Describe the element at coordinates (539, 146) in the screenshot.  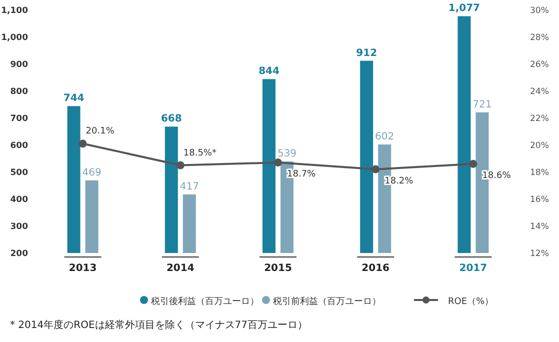
I see `y2-tick-label: 20%` at that location.